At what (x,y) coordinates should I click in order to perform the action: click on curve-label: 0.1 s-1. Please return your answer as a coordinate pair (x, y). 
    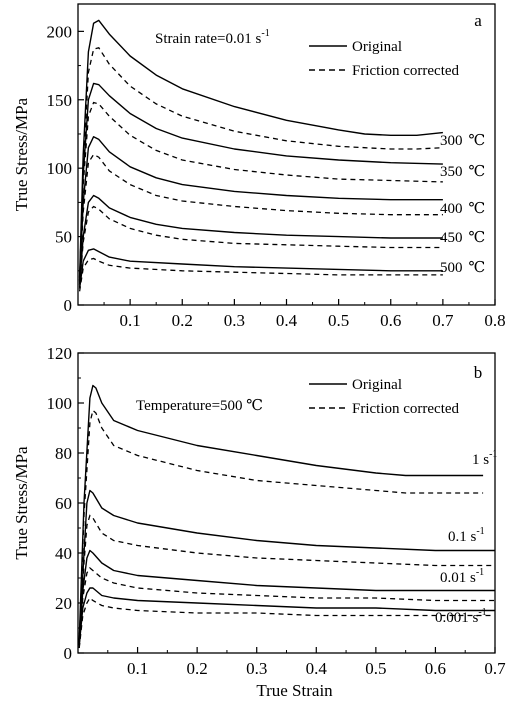
    Looking at the image, I should click on (466, 535).